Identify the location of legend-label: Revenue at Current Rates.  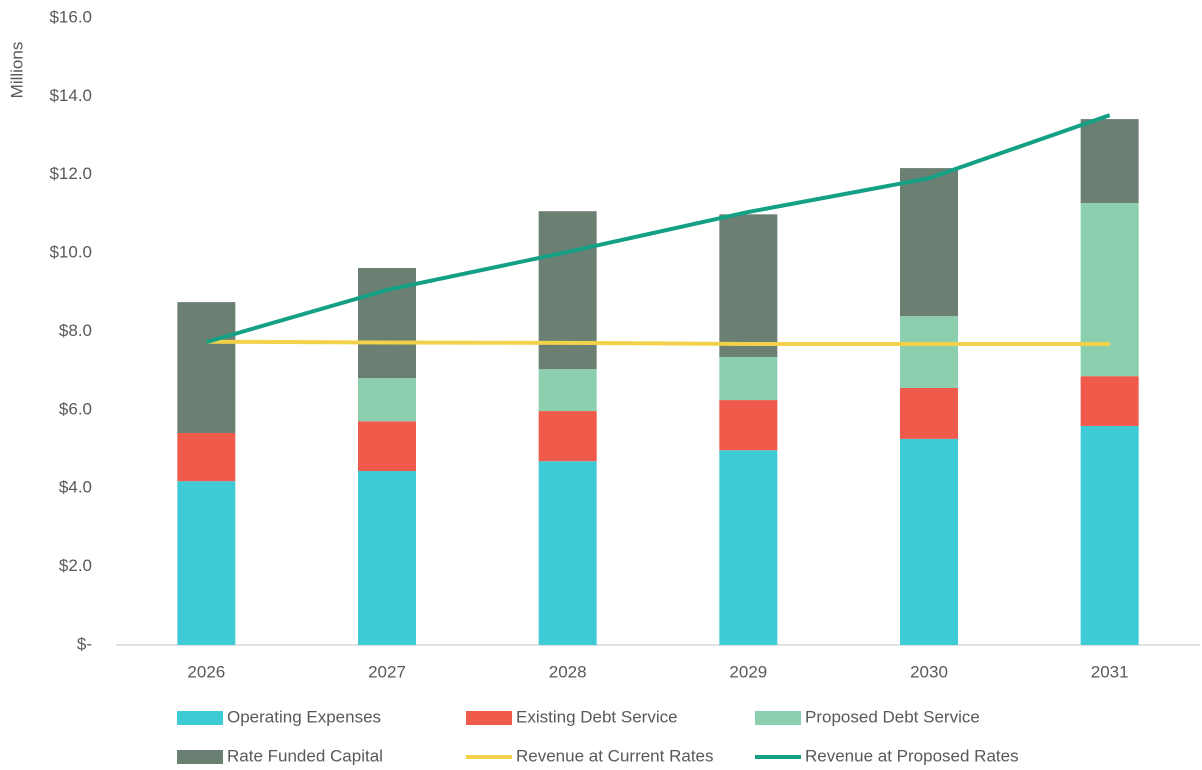
(615, 755).